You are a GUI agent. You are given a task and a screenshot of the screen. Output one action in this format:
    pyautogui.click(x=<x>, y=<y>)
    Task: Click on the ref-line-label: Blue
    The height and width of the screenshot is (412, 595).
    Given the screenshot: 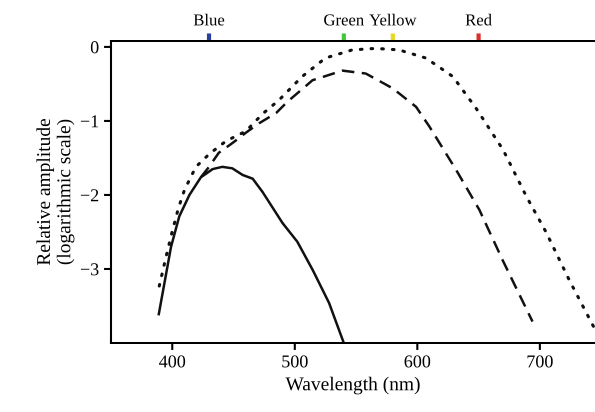 What is the action you would take?
    pyautogui.click(x=209, y=20)
    